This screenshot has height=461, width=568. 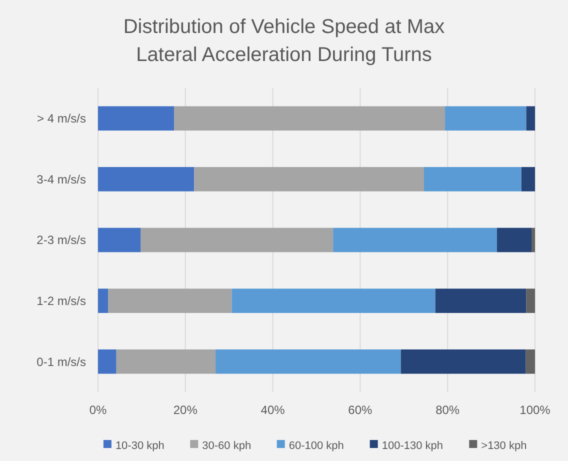 What do you see at coordinates (61, 361) in the screenshot?
I see `y-tick-label: 0-1 m/s/s` at bounding box center [61, 361].